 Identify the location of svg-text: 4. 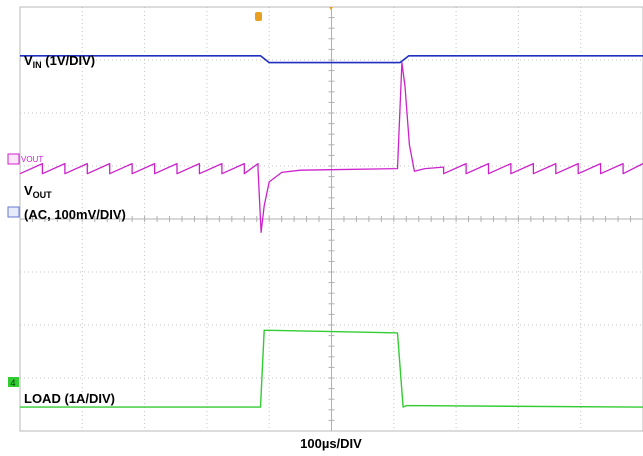
(12, 383).